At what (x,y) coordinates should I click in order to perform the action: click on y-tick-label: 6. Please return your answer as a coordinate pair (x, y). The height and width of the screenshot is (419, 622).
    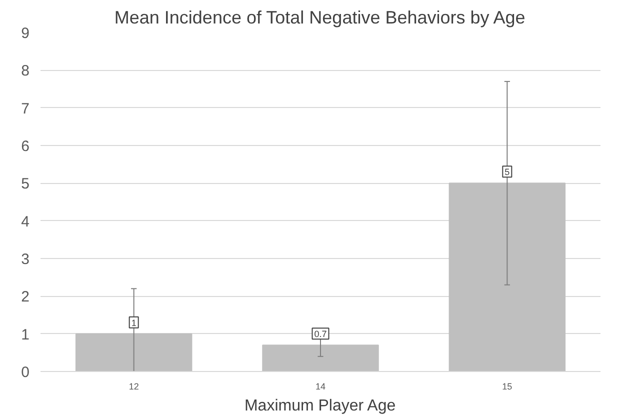
    Looking at the image, I should click on (25, 146).